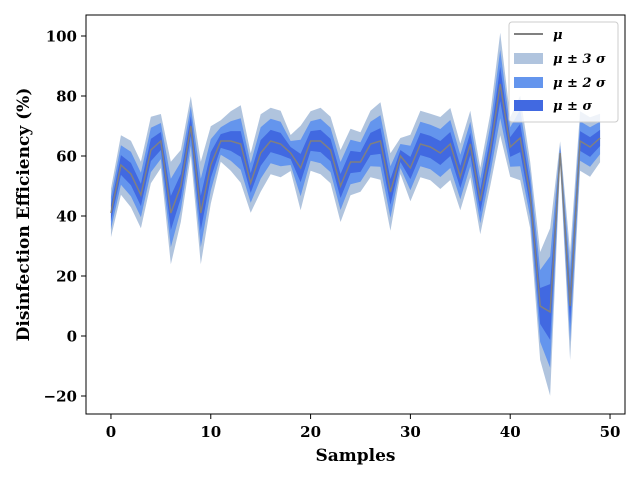  What do you see at coordinates (410, 432) in the screenshot?
I see `x-tick-label: 30` at bounding box center [410, 432].